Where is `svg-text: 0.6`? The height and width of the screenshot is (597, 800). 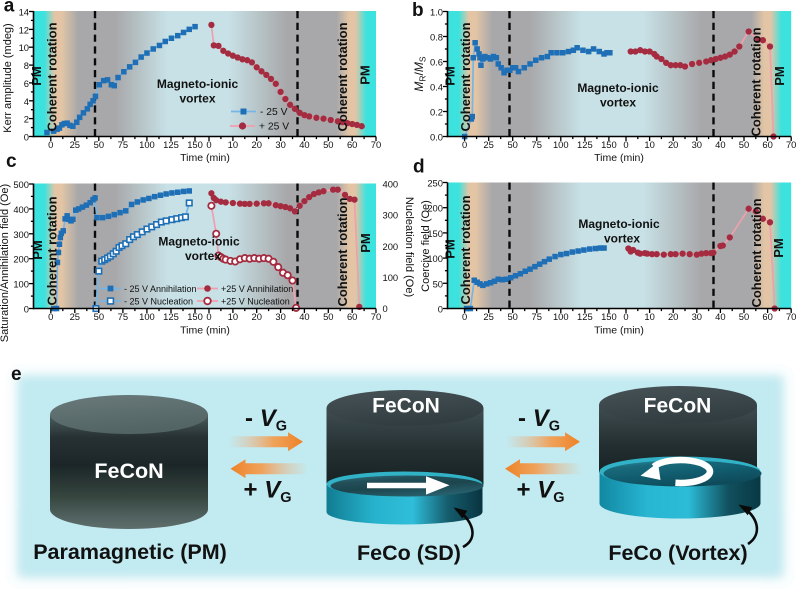
svg-text: 0.6 is located at coordinates (436, 62).